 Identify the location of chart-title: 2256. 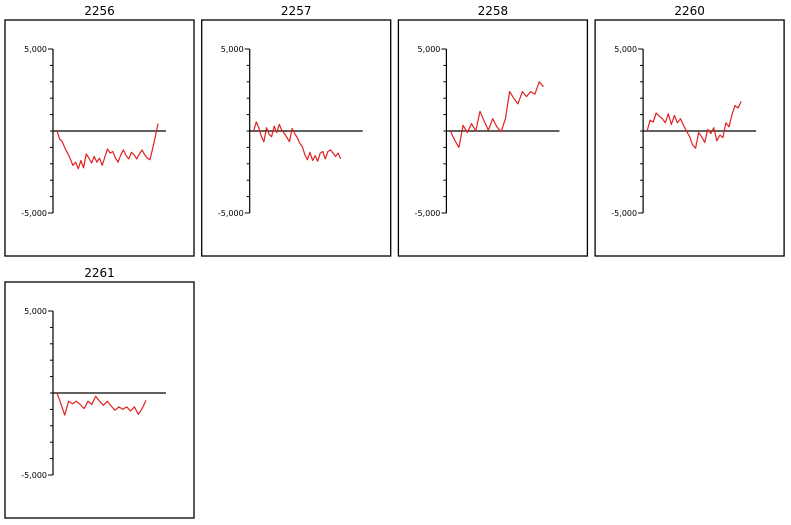
(99, 11).